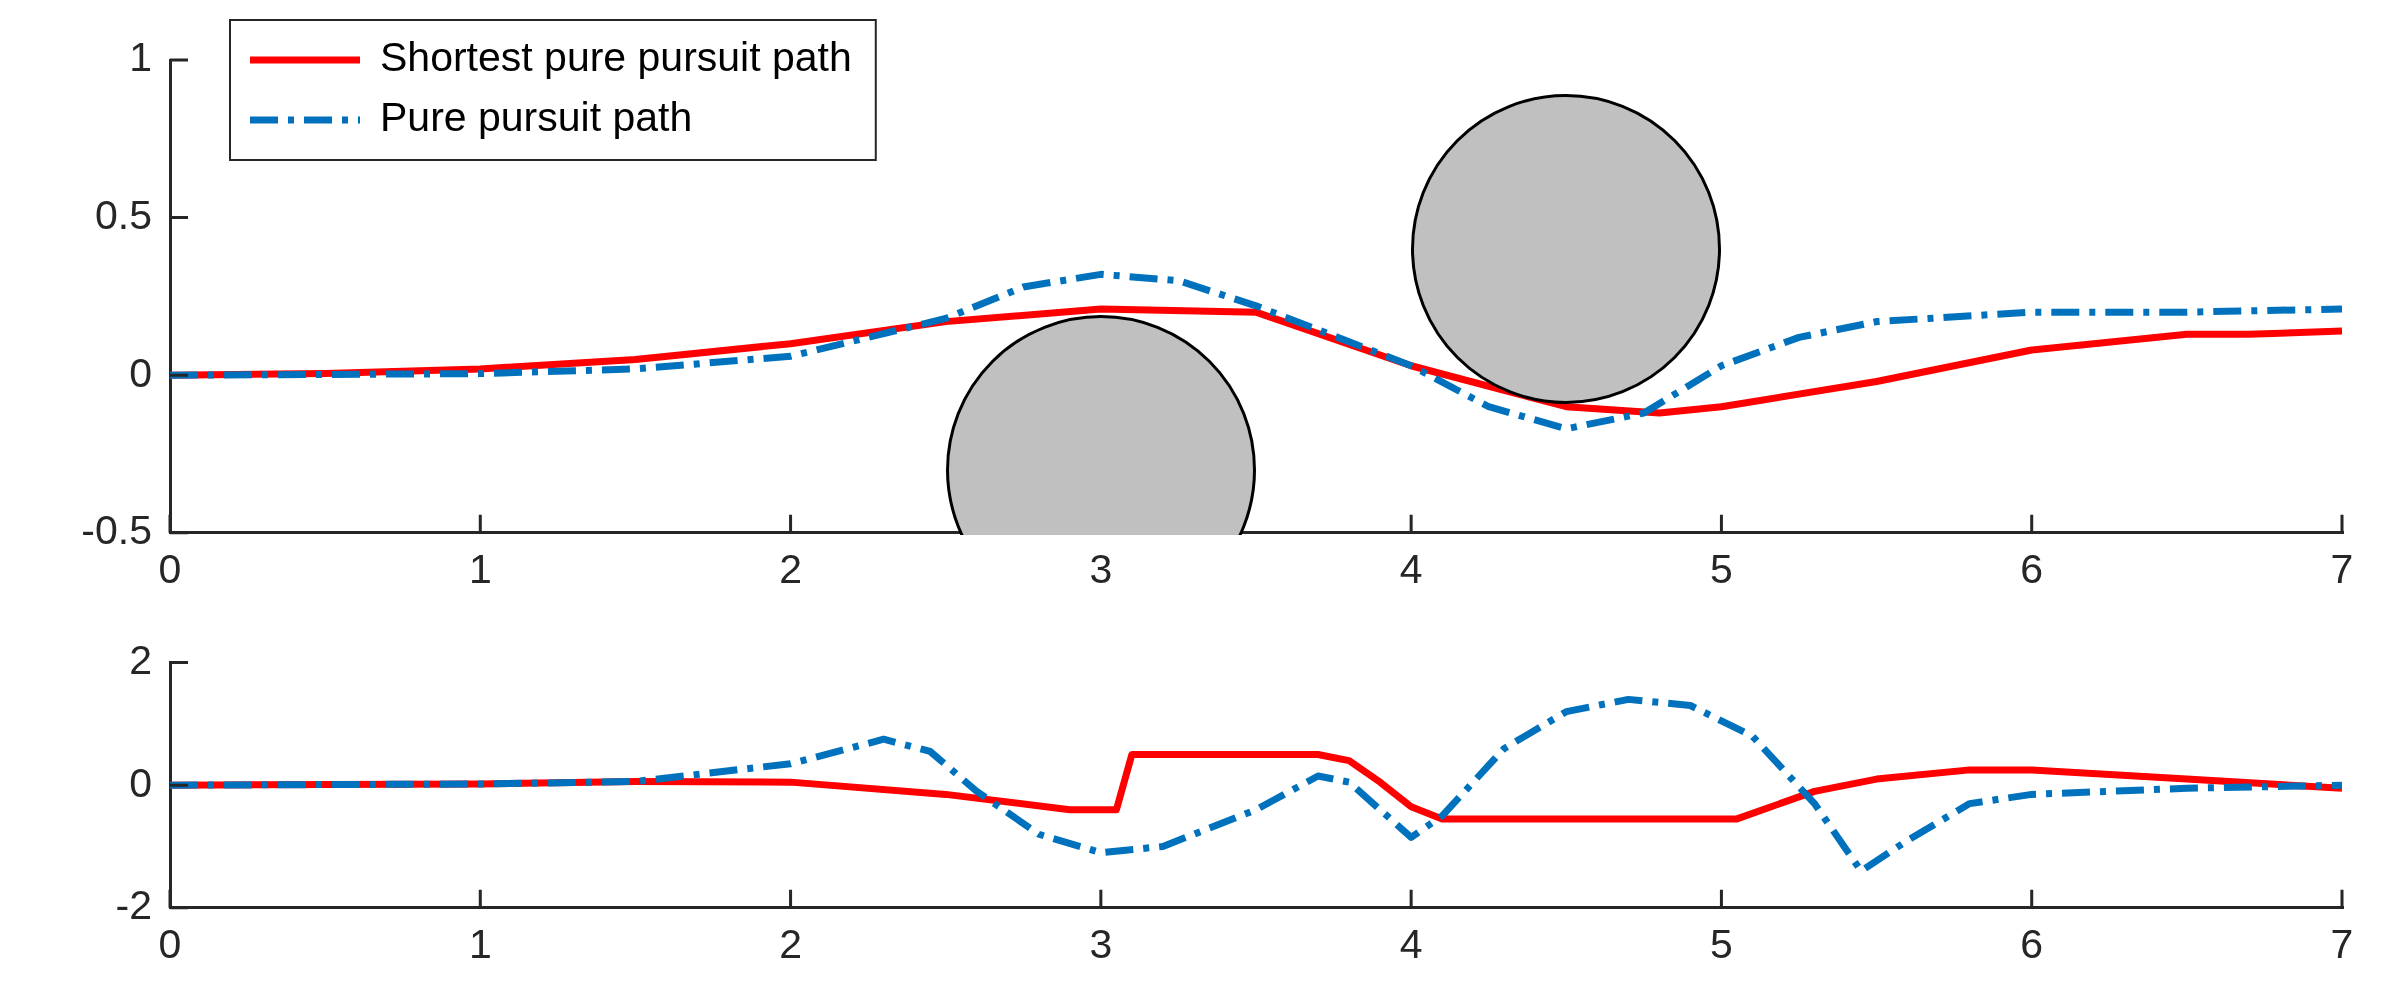 Image resolution: width=2392 pixels, height=999 pixels. I want to click on y-tick-label: -2, so click(133, 905).